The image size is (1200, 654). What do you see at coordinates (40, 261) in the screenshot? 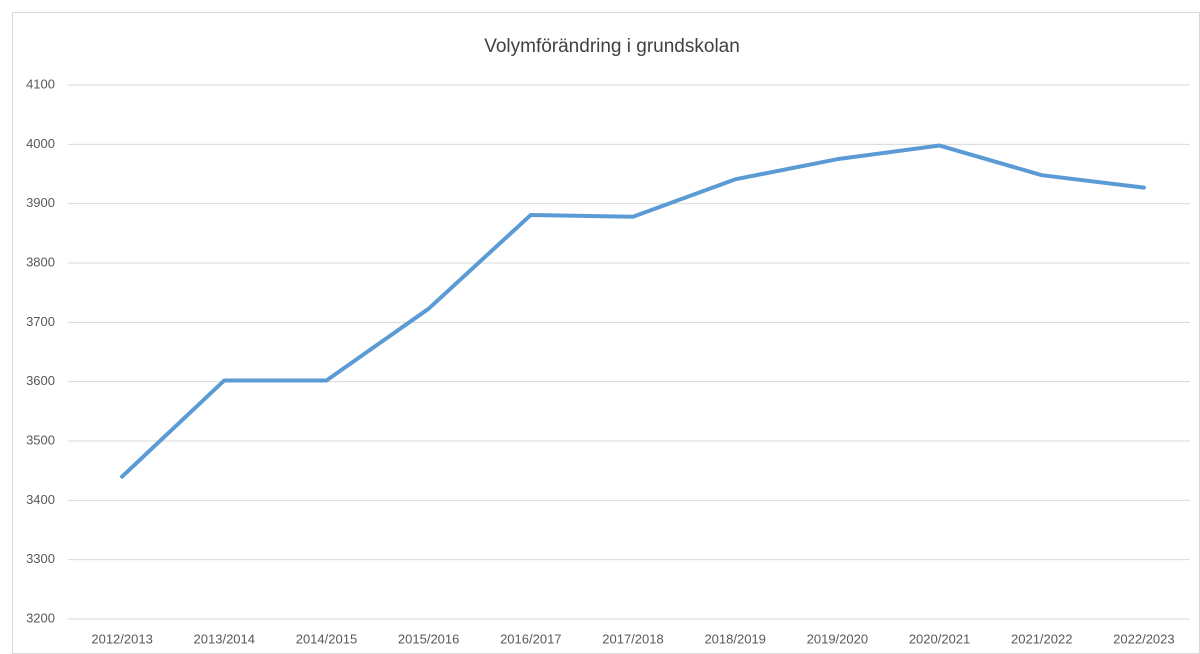
I see `y-tick-label: 3800` at bounding box center [40, 261].